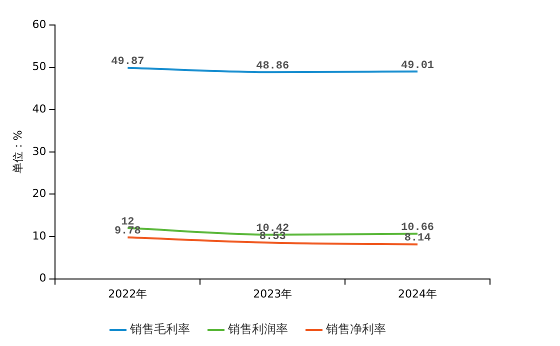 This screenshot has width=560, height=346. What do you see at coordinates (418, 293) in the screenshot?
I see `x-tick-label: 2024年` at bounding box center [418, 293].